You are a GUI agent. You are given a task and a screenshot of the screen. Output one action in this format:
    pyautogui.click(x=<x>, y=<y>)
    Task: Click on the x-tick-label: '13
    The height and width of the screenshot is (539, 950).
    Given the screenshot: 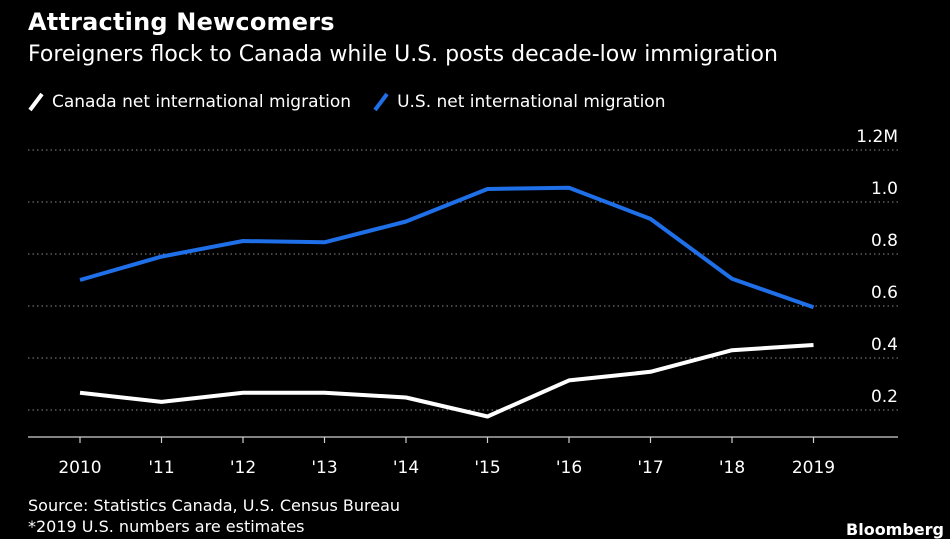 What is the action you would take?
    pyautogui.click(x=324, y=468)
    